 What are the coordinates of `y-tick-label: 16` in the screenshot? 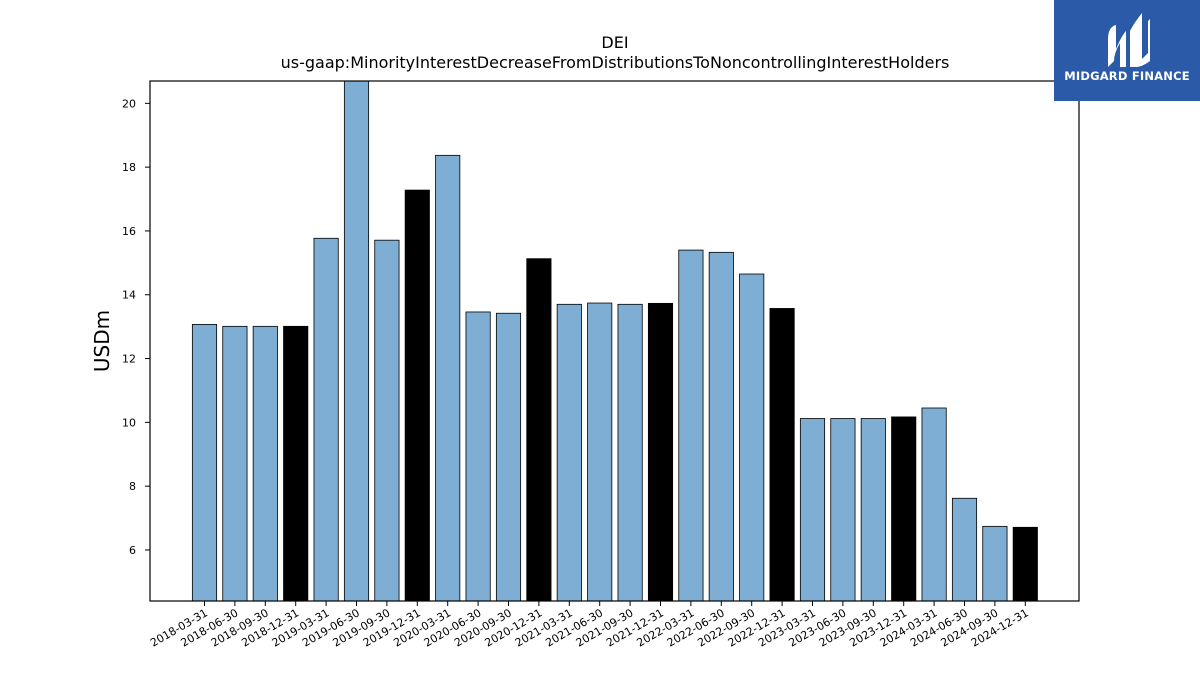 It's located at (129, 231).